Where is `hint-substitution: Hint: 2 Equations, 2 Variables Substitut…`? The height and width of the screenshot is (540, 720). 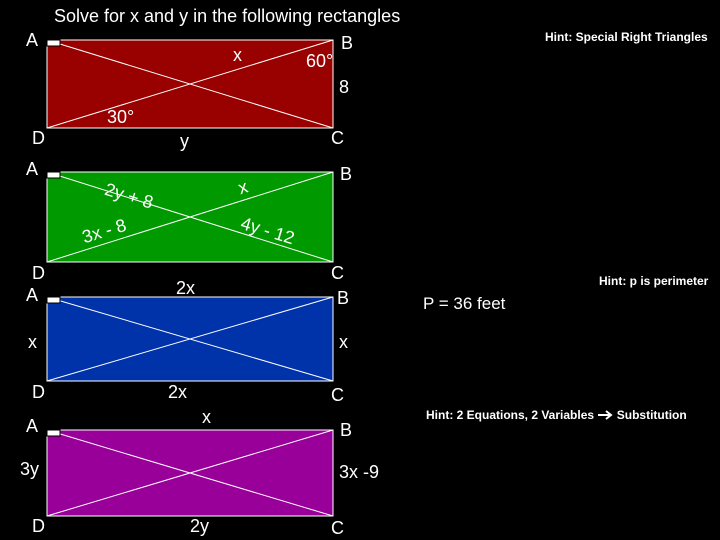
hint-substitution: Hint: 2 Equations, 2 Variables Substitut… is located at coordinates (556, 415).